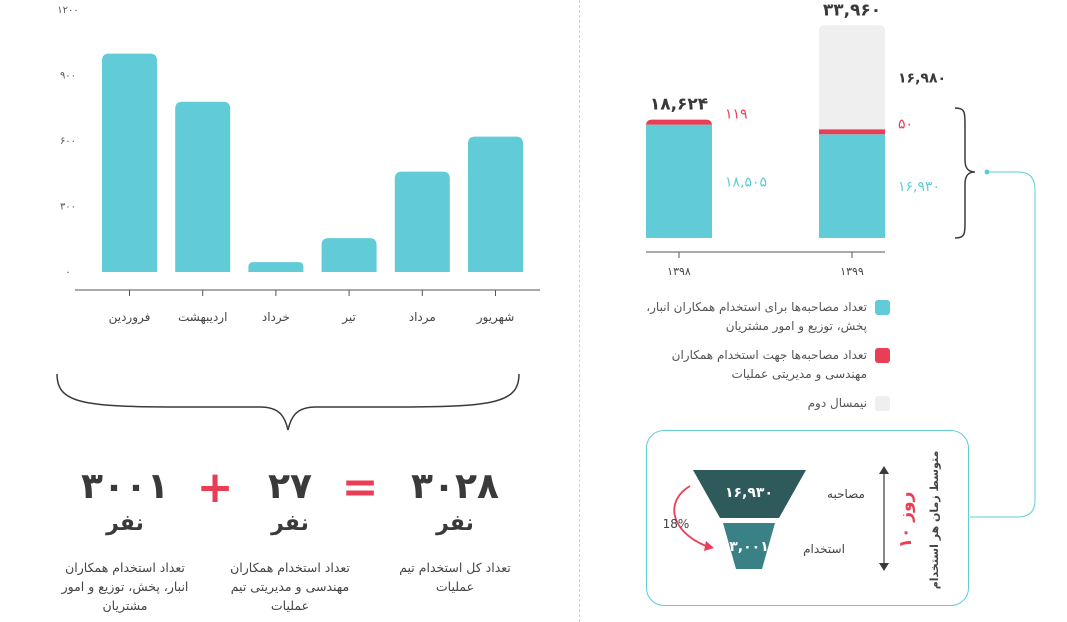 The height and width of the screenshot is (622, 1067). What do you see at coordinates (919, 187) in the screenshot?
I see `segment-value-label: ۱۶,۹۳۰` at bounding box center [919, 187].